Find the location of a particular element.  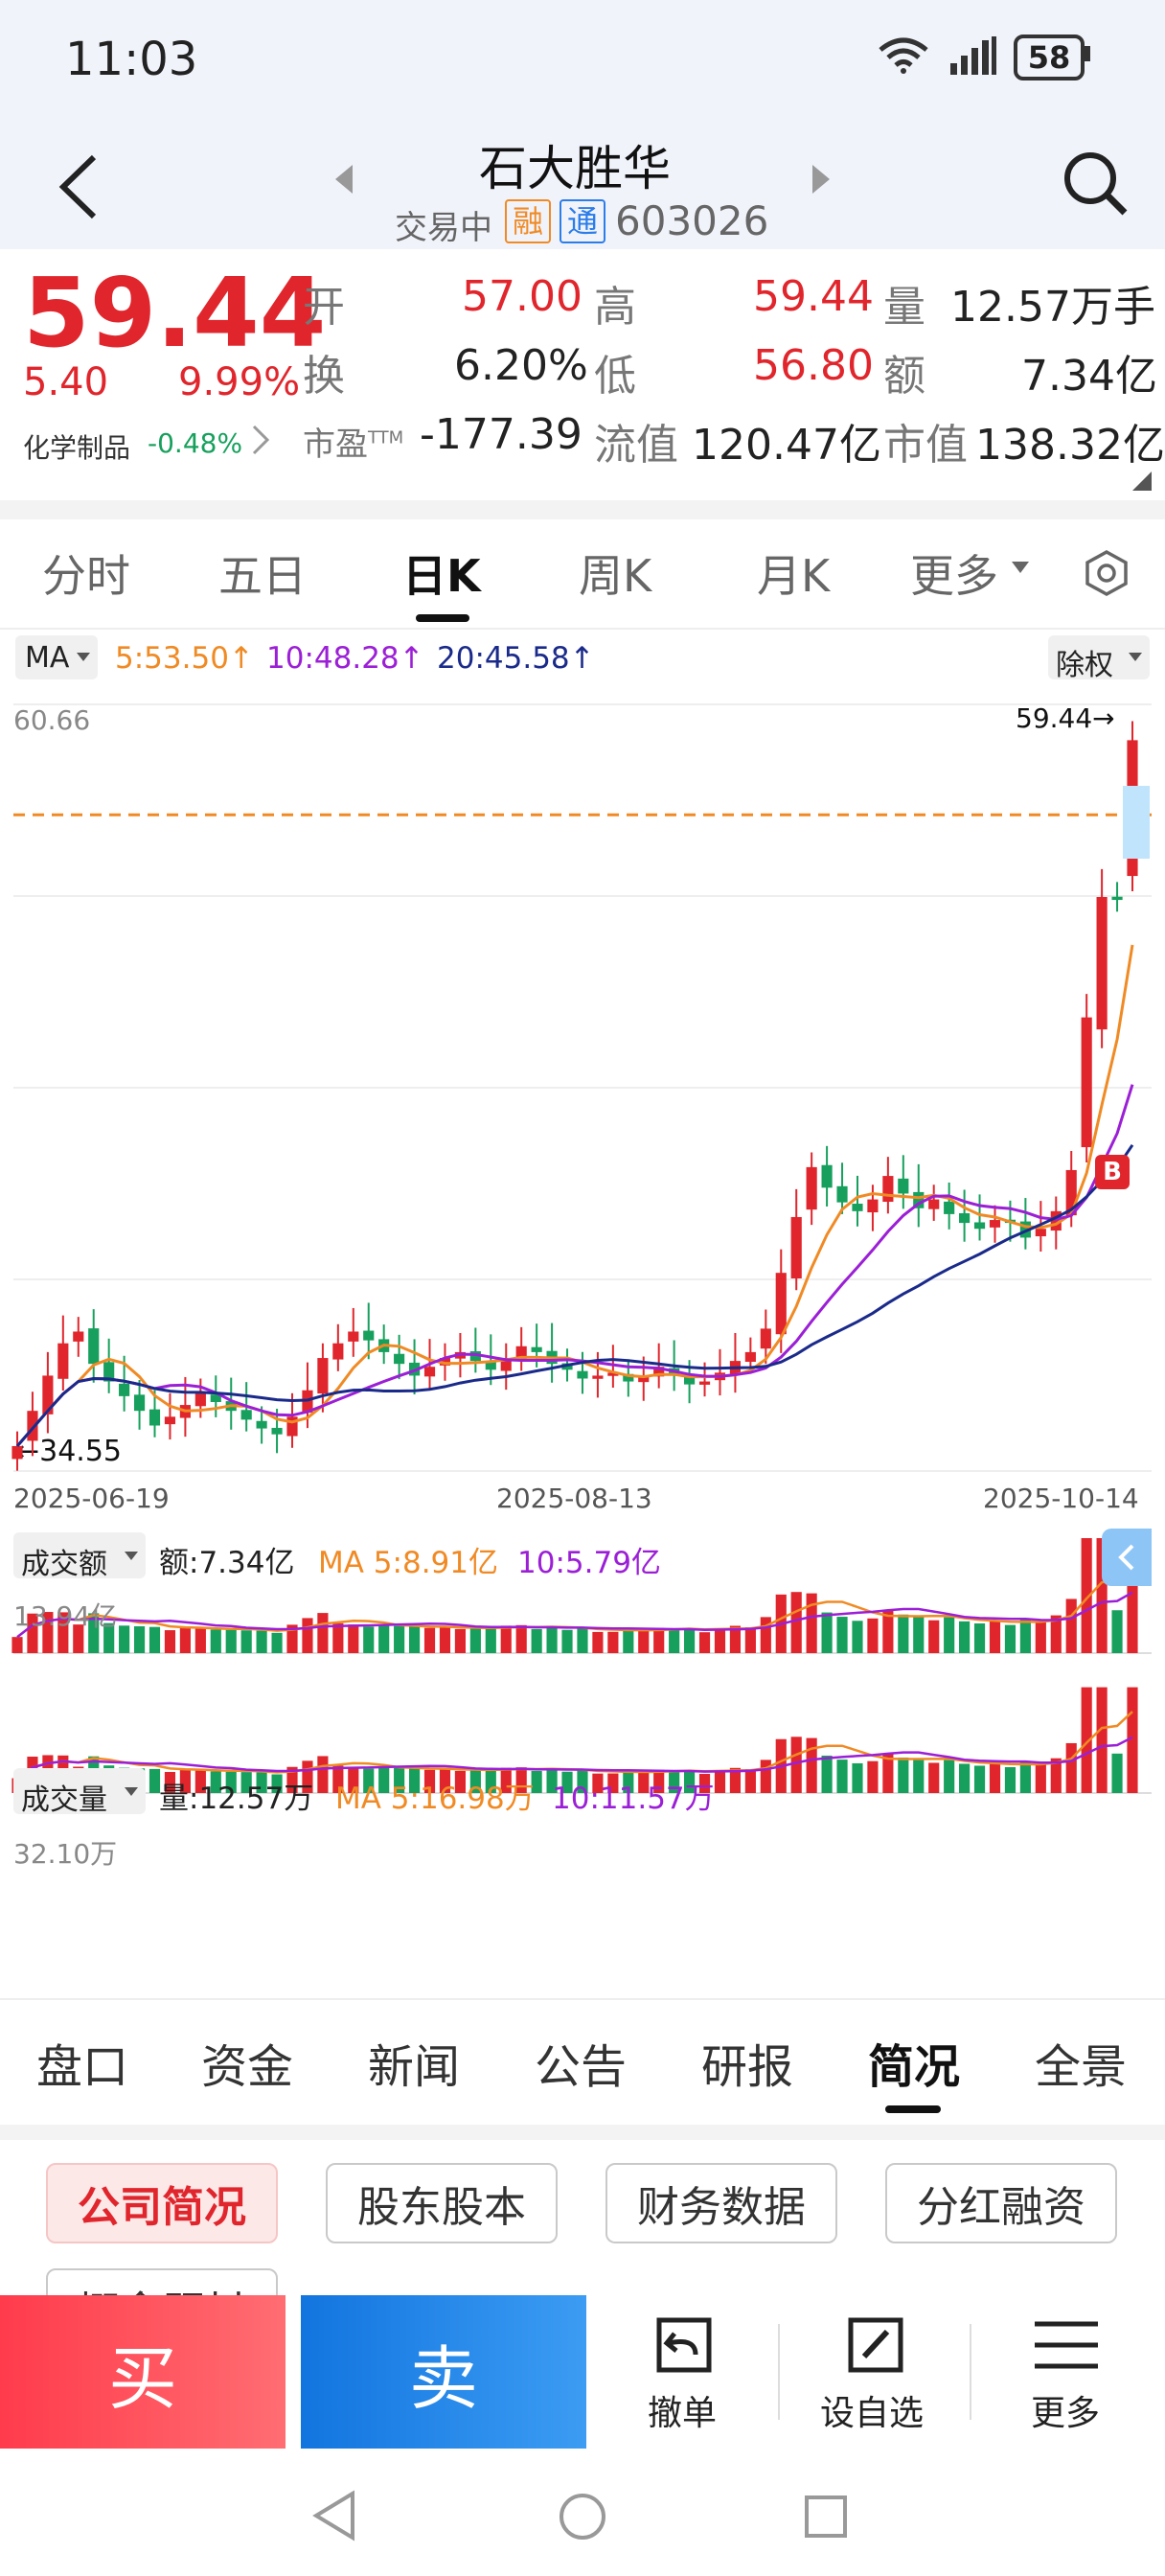

subtab-shareholders: 股东股本 is located at coordinates (442, 2203).